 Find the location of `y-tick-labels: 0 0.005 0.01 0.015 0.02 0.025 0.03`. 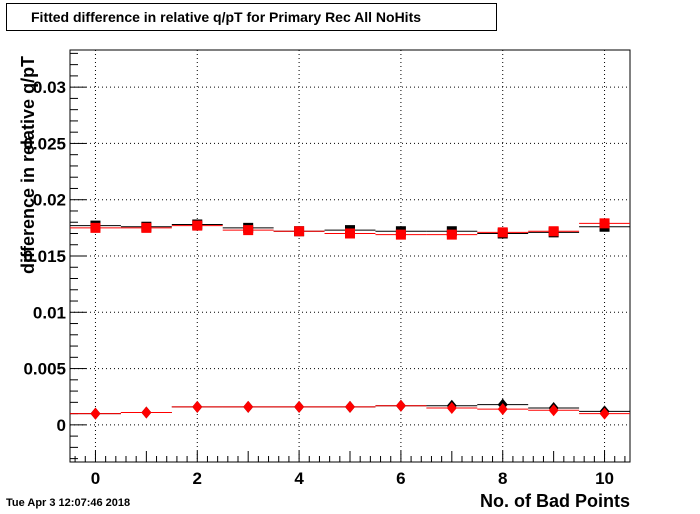

y-tick-labels: 0 0.005 0.01 0.015 0.02 0.025 0.03 is located at coordinates (44, 256).